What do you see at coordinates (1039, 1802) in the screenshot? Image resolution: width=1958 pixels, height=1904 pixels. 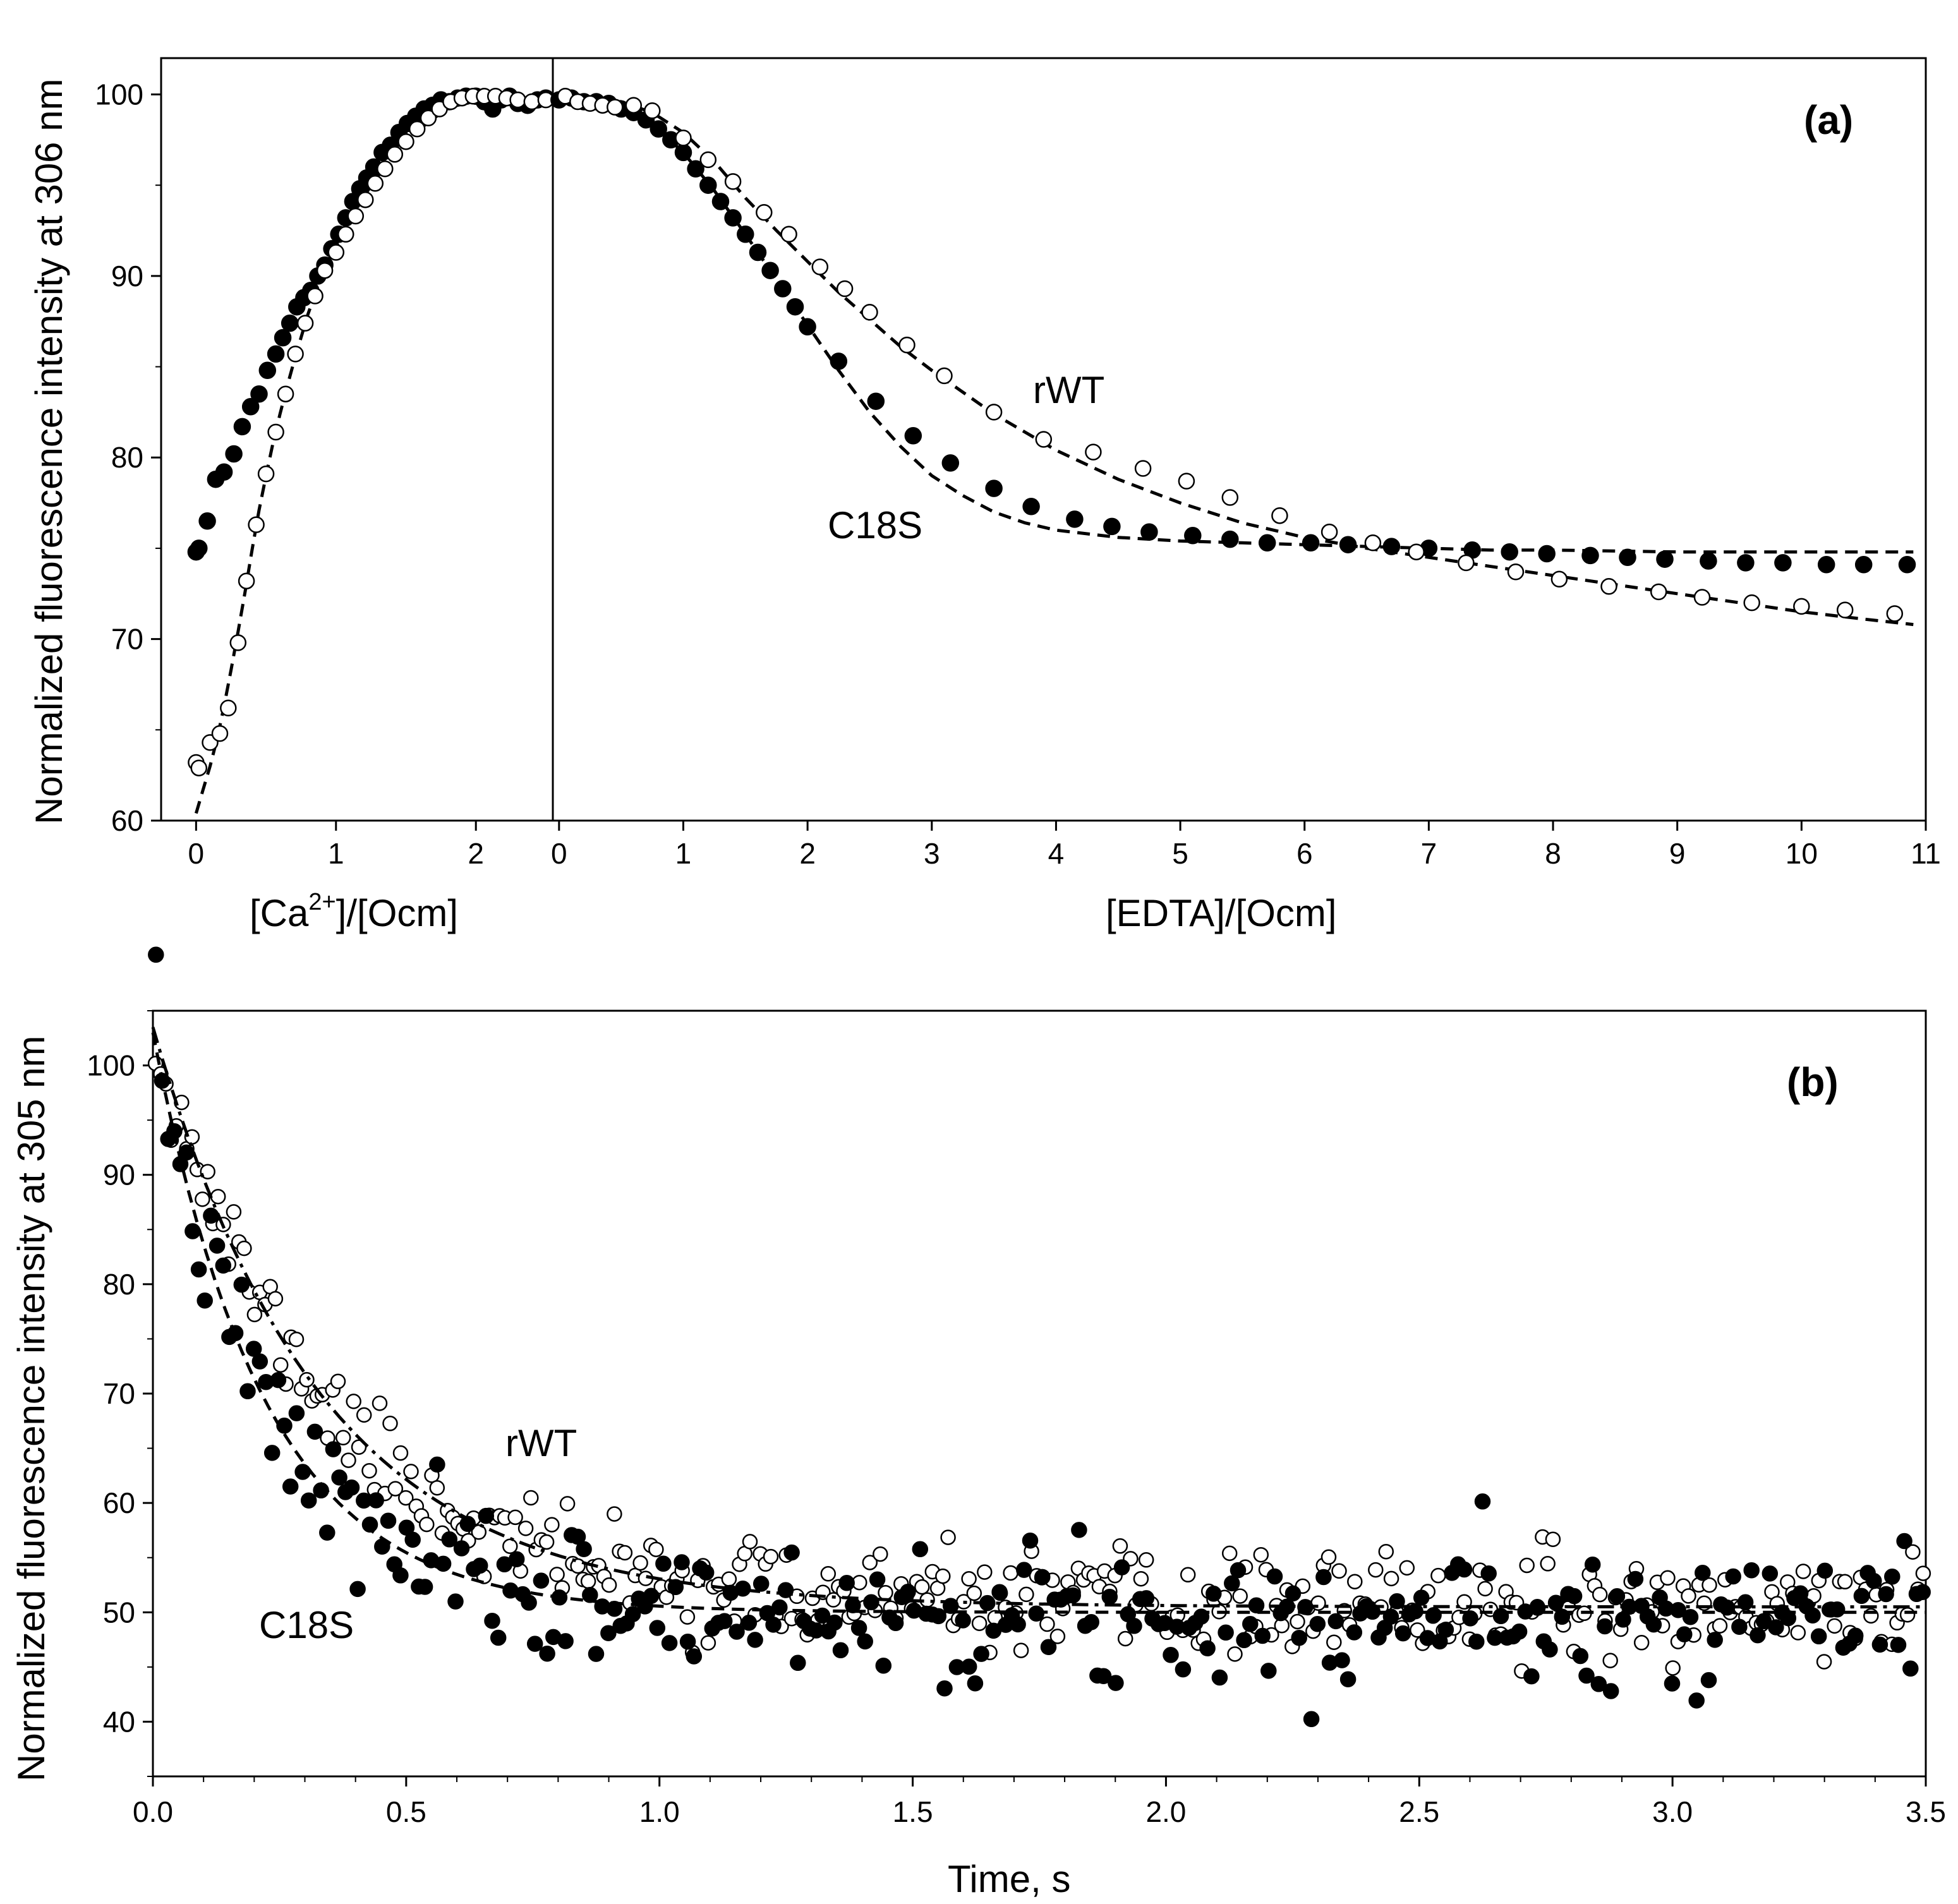 I see `panel-b-x-ticks: 0.0 0.5 1.0 1.5 2.0 2.5 3.0 3.5` at bounding box center [1039, 1802].